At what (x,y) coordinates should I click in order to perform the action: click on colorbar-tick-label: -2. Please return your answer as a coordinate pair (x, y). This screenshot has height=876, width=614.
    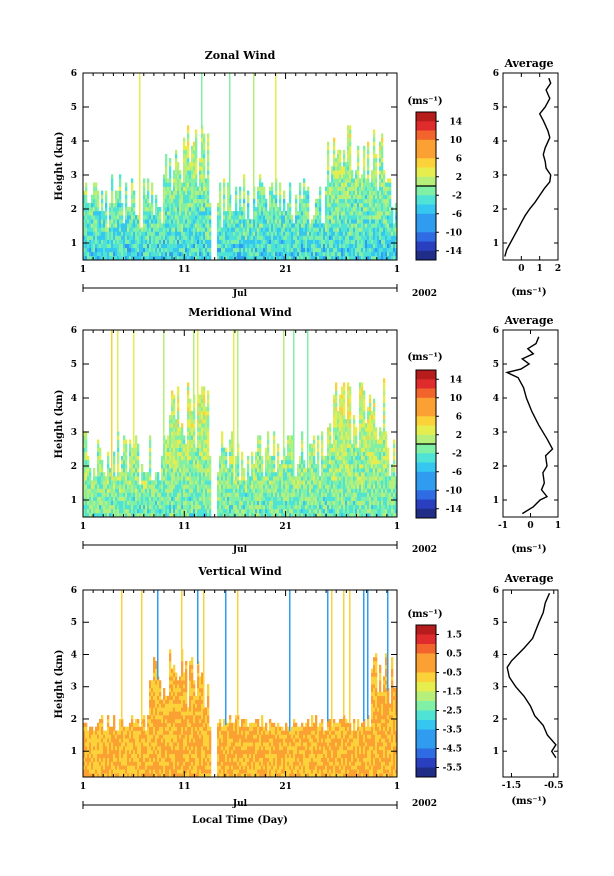
    Looking at the image, I should click on (457, 196).